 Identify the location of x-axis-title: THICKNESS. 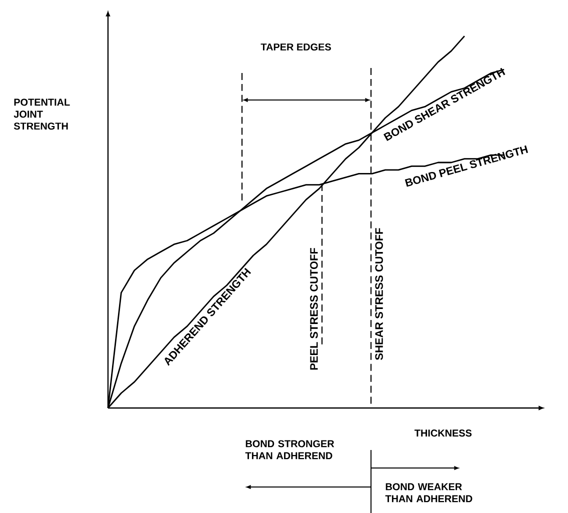
(443, 433).